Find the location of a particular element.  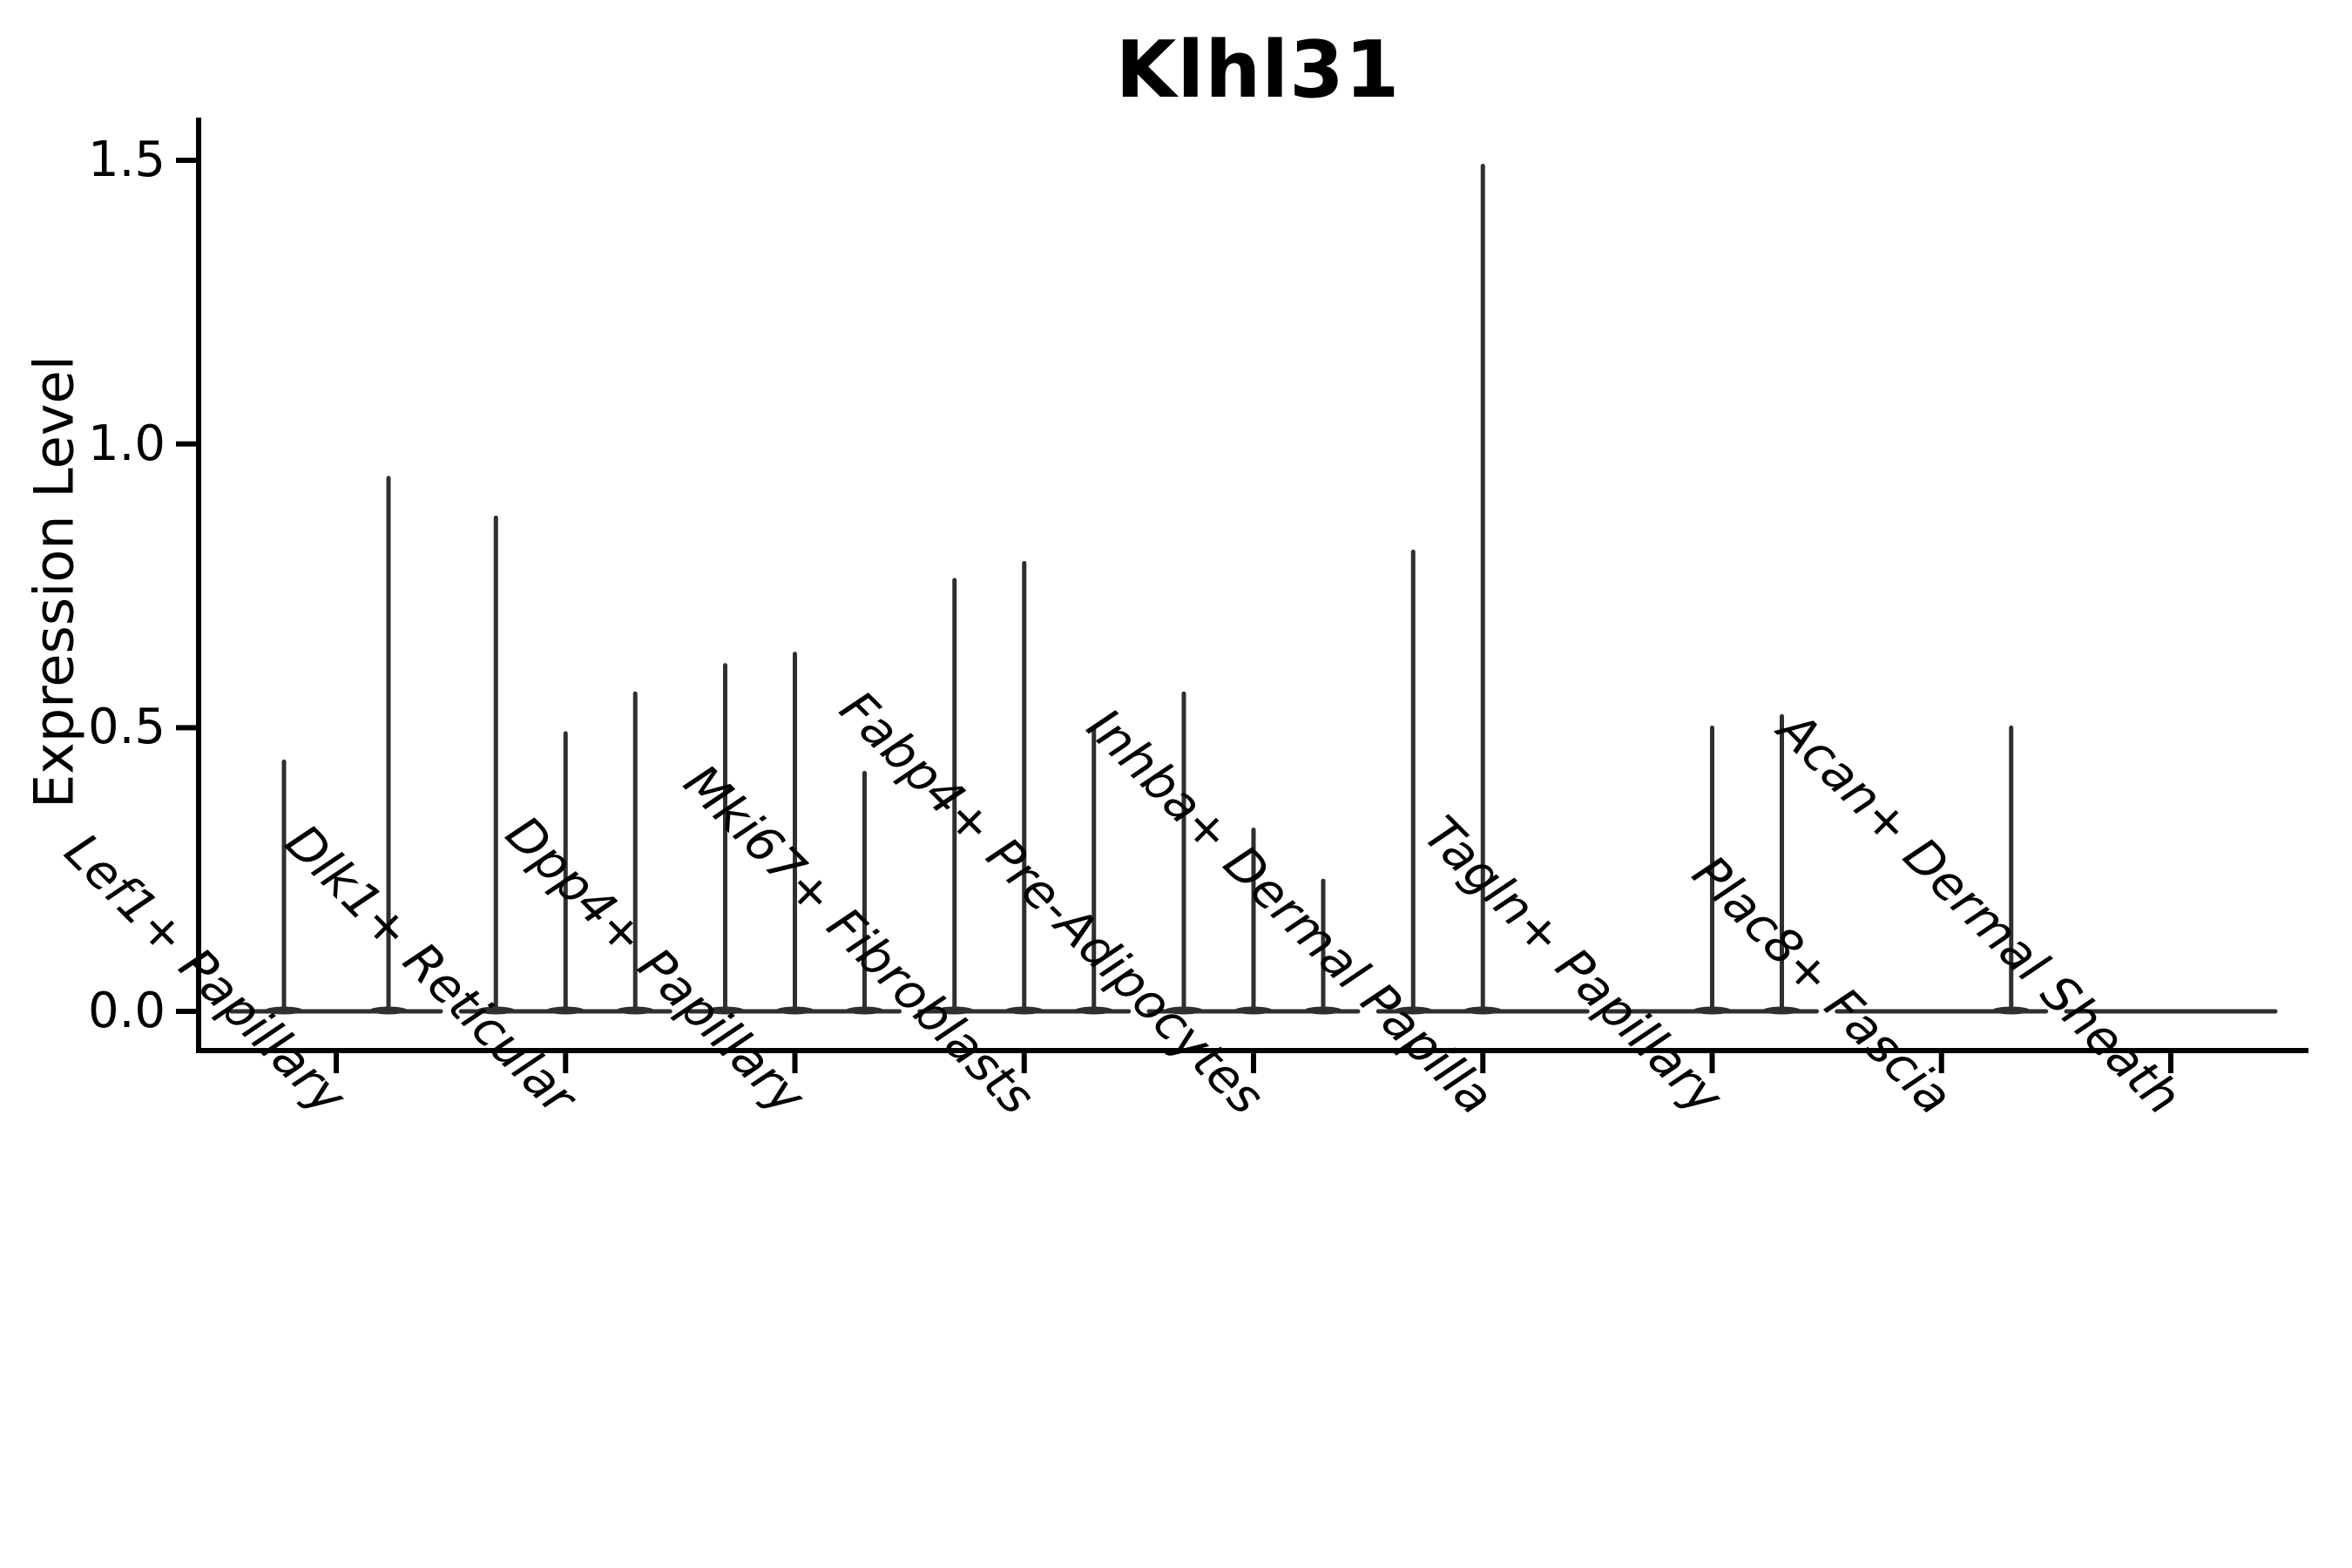

chart-title: Klhl31 is located at coordinates (1258, 70).